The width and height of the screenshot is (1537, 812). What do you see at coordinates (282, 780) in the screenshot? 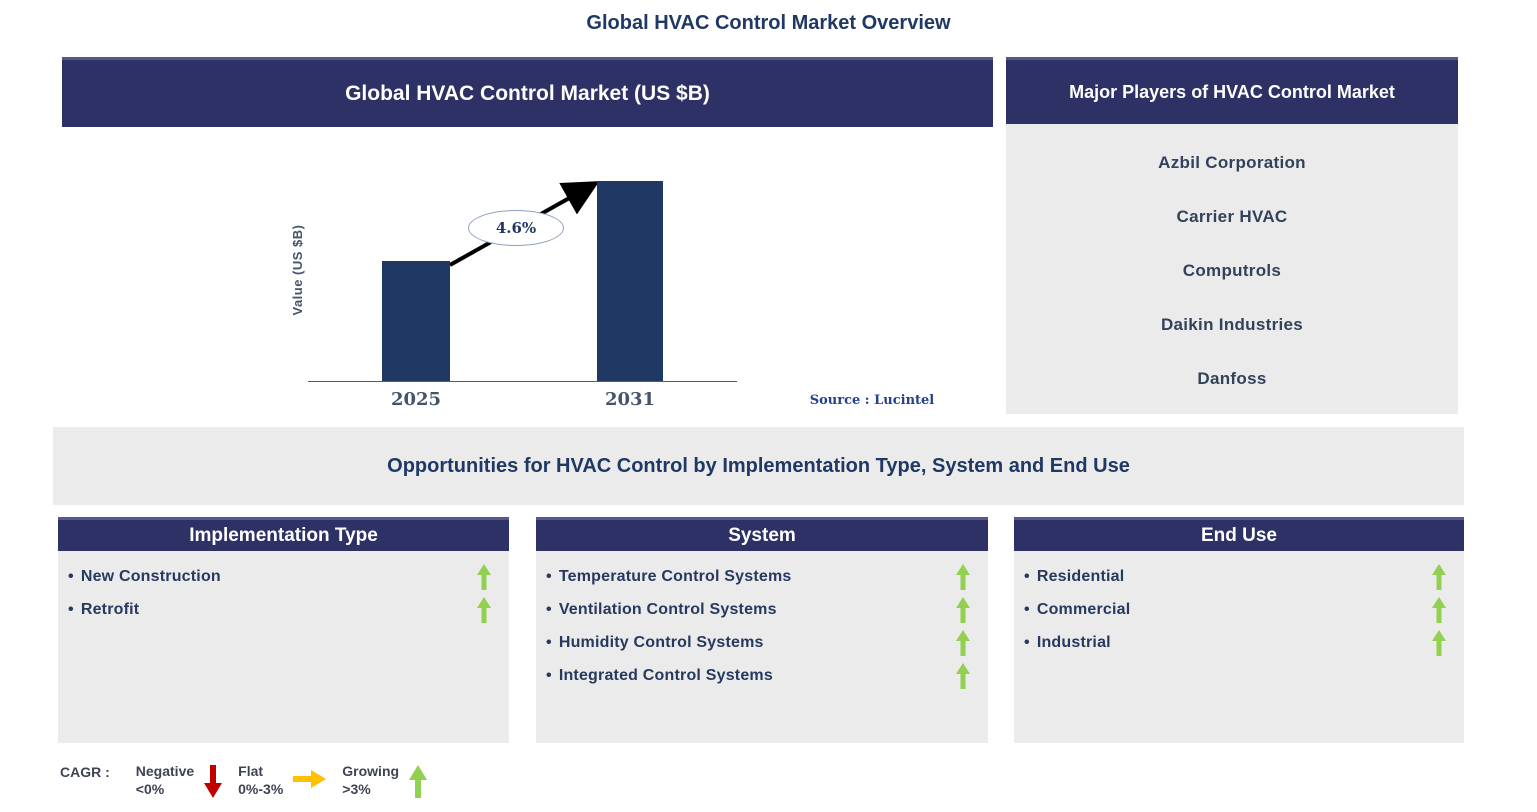
I see `legend-item-flat: Flat 0%-3%` at bounding box center [282, 780].